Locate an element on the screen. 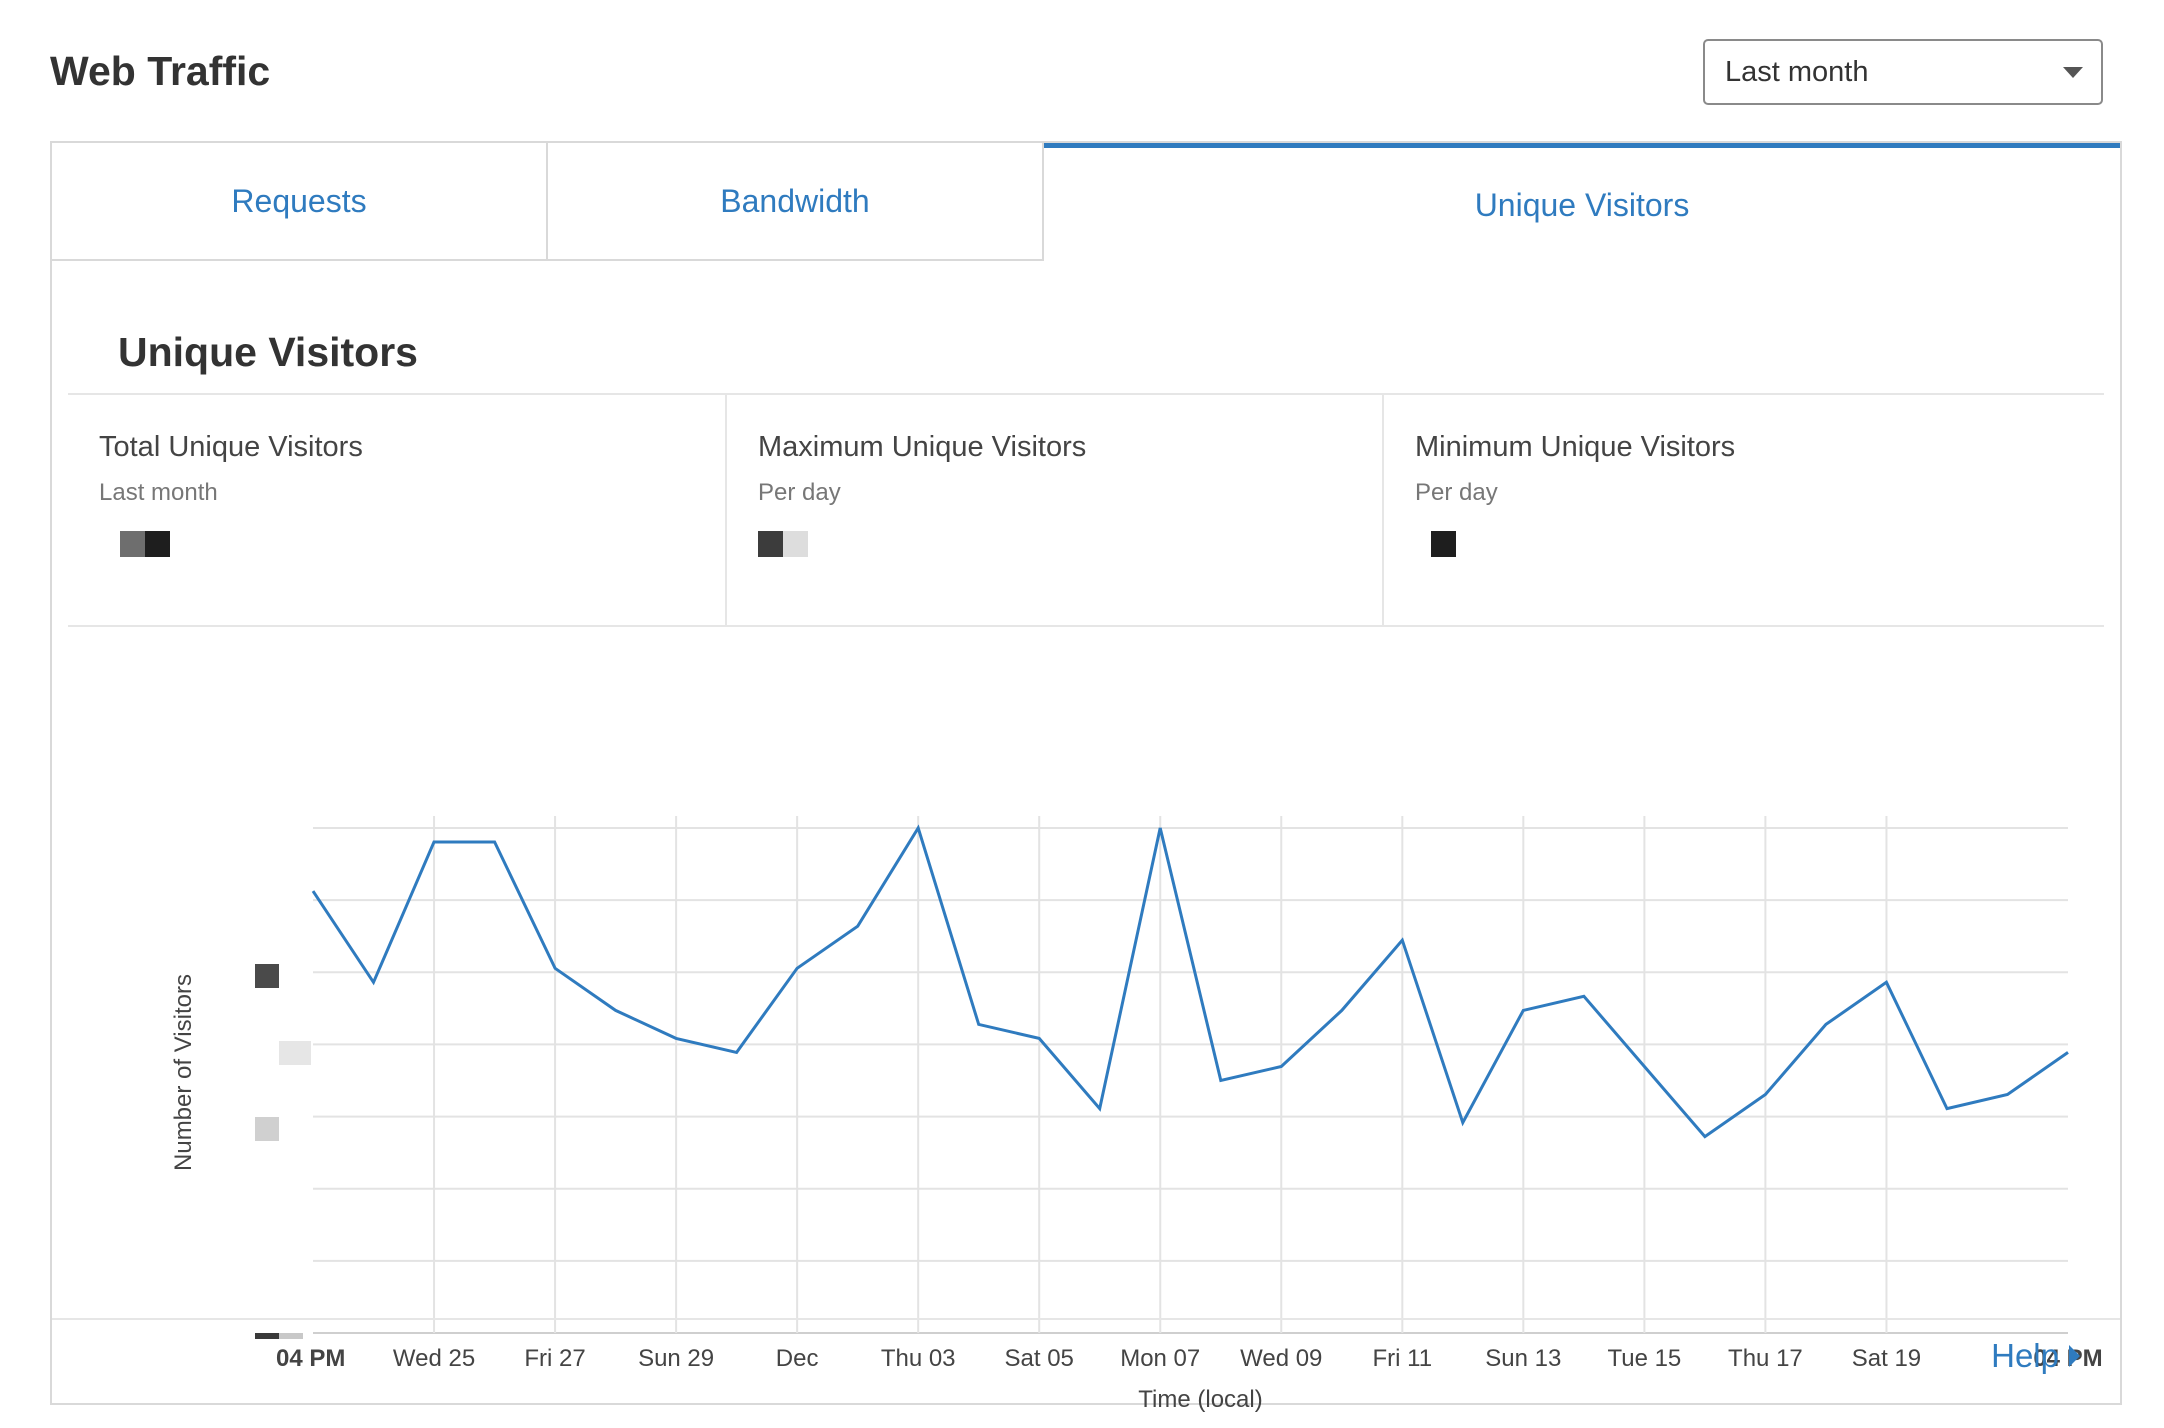 This screenshot has height=1428, width=2164. stat-minimum-unique-visitors: Minimum Unique Visitors Per day is located at coordinates (1743, 510).